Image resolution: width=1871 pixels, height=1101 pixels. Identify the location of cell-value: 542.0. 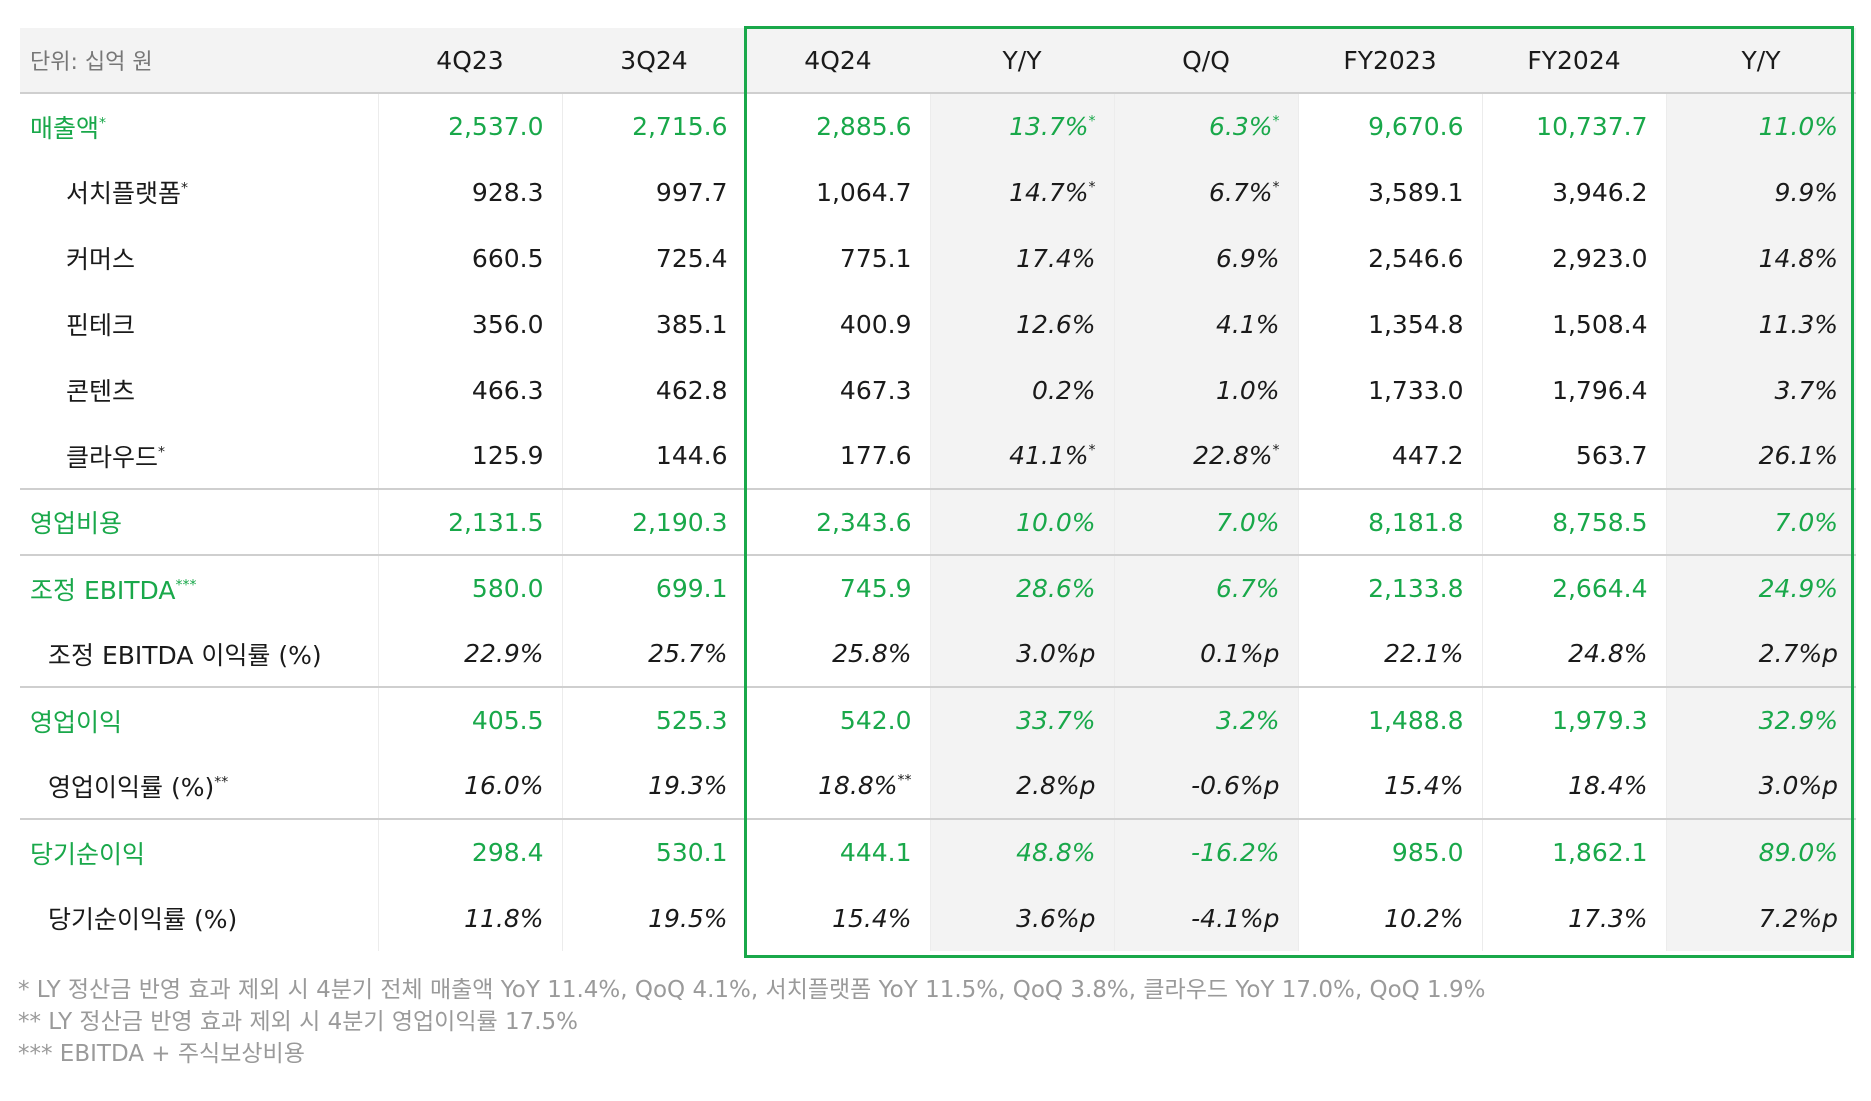
(875, 720).